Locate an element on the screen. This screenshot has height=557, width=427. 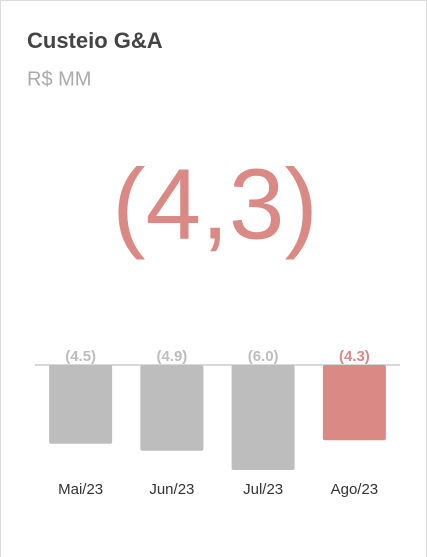
chart-title: Custeio G&A is located at coordinates (95, 40).